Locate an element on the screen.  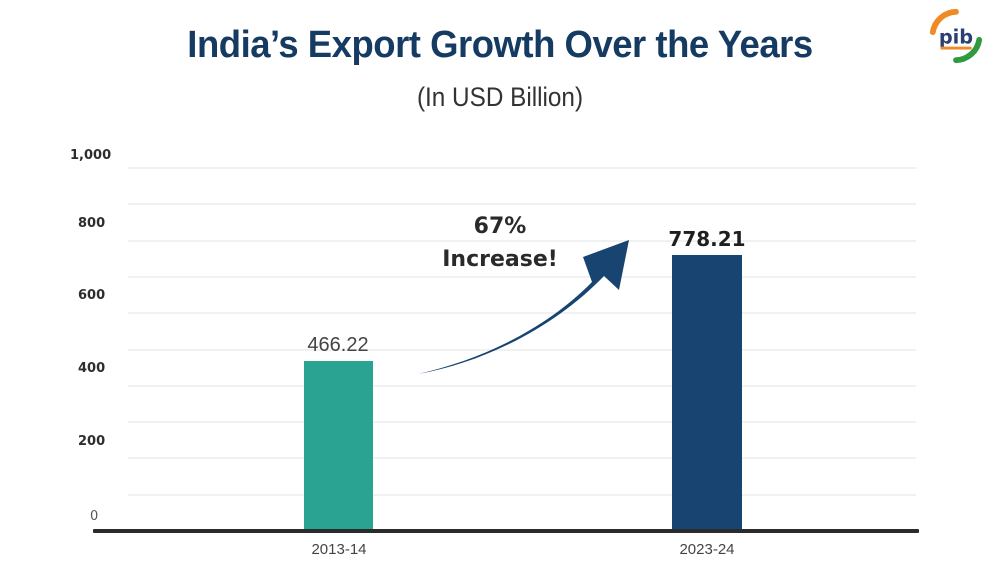
pib-logo-icon: pib is located at coordinates (956, 36).